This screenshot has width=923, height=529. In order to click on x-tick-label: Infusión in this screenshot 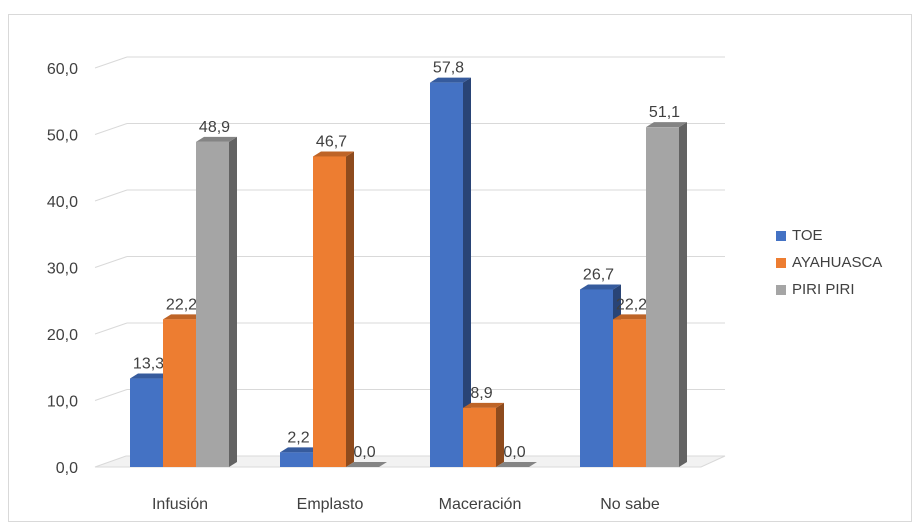, I will do `click(180, 504)`.